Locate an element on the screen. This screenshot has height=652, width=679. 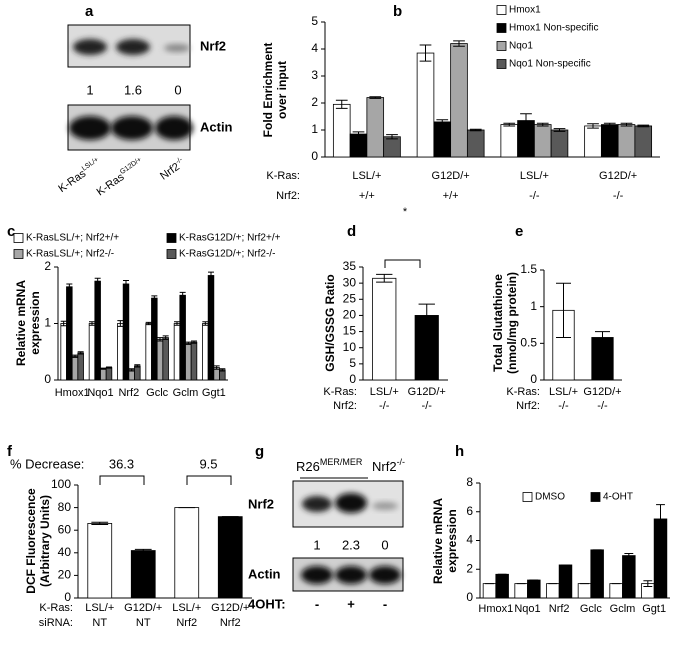
lane-superscript: LSL/+ is located at coordinates (90, 164).